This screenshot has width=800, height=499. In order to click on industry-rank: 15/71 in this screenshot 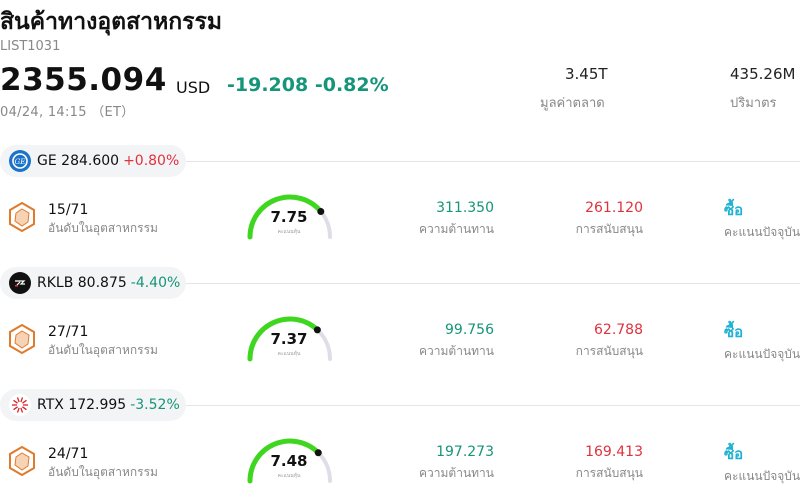, I will do `click(68, 210)`.